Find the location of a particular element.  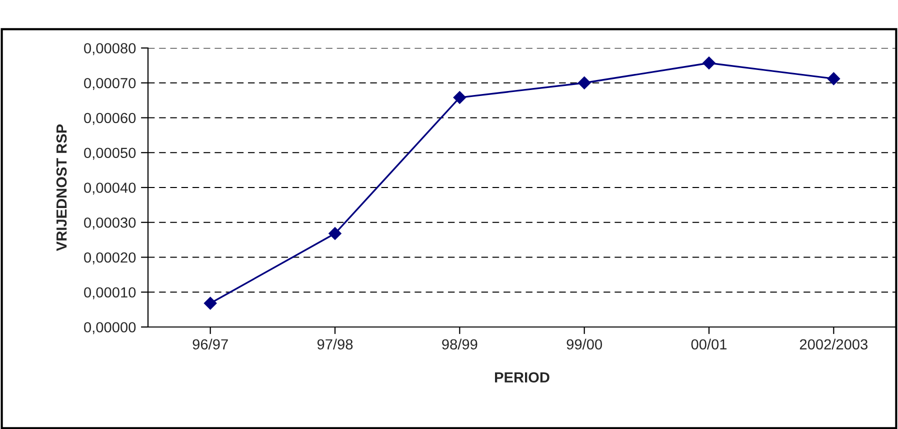

y-tick-label: 0,00030 is located at coordinates (110, 223).